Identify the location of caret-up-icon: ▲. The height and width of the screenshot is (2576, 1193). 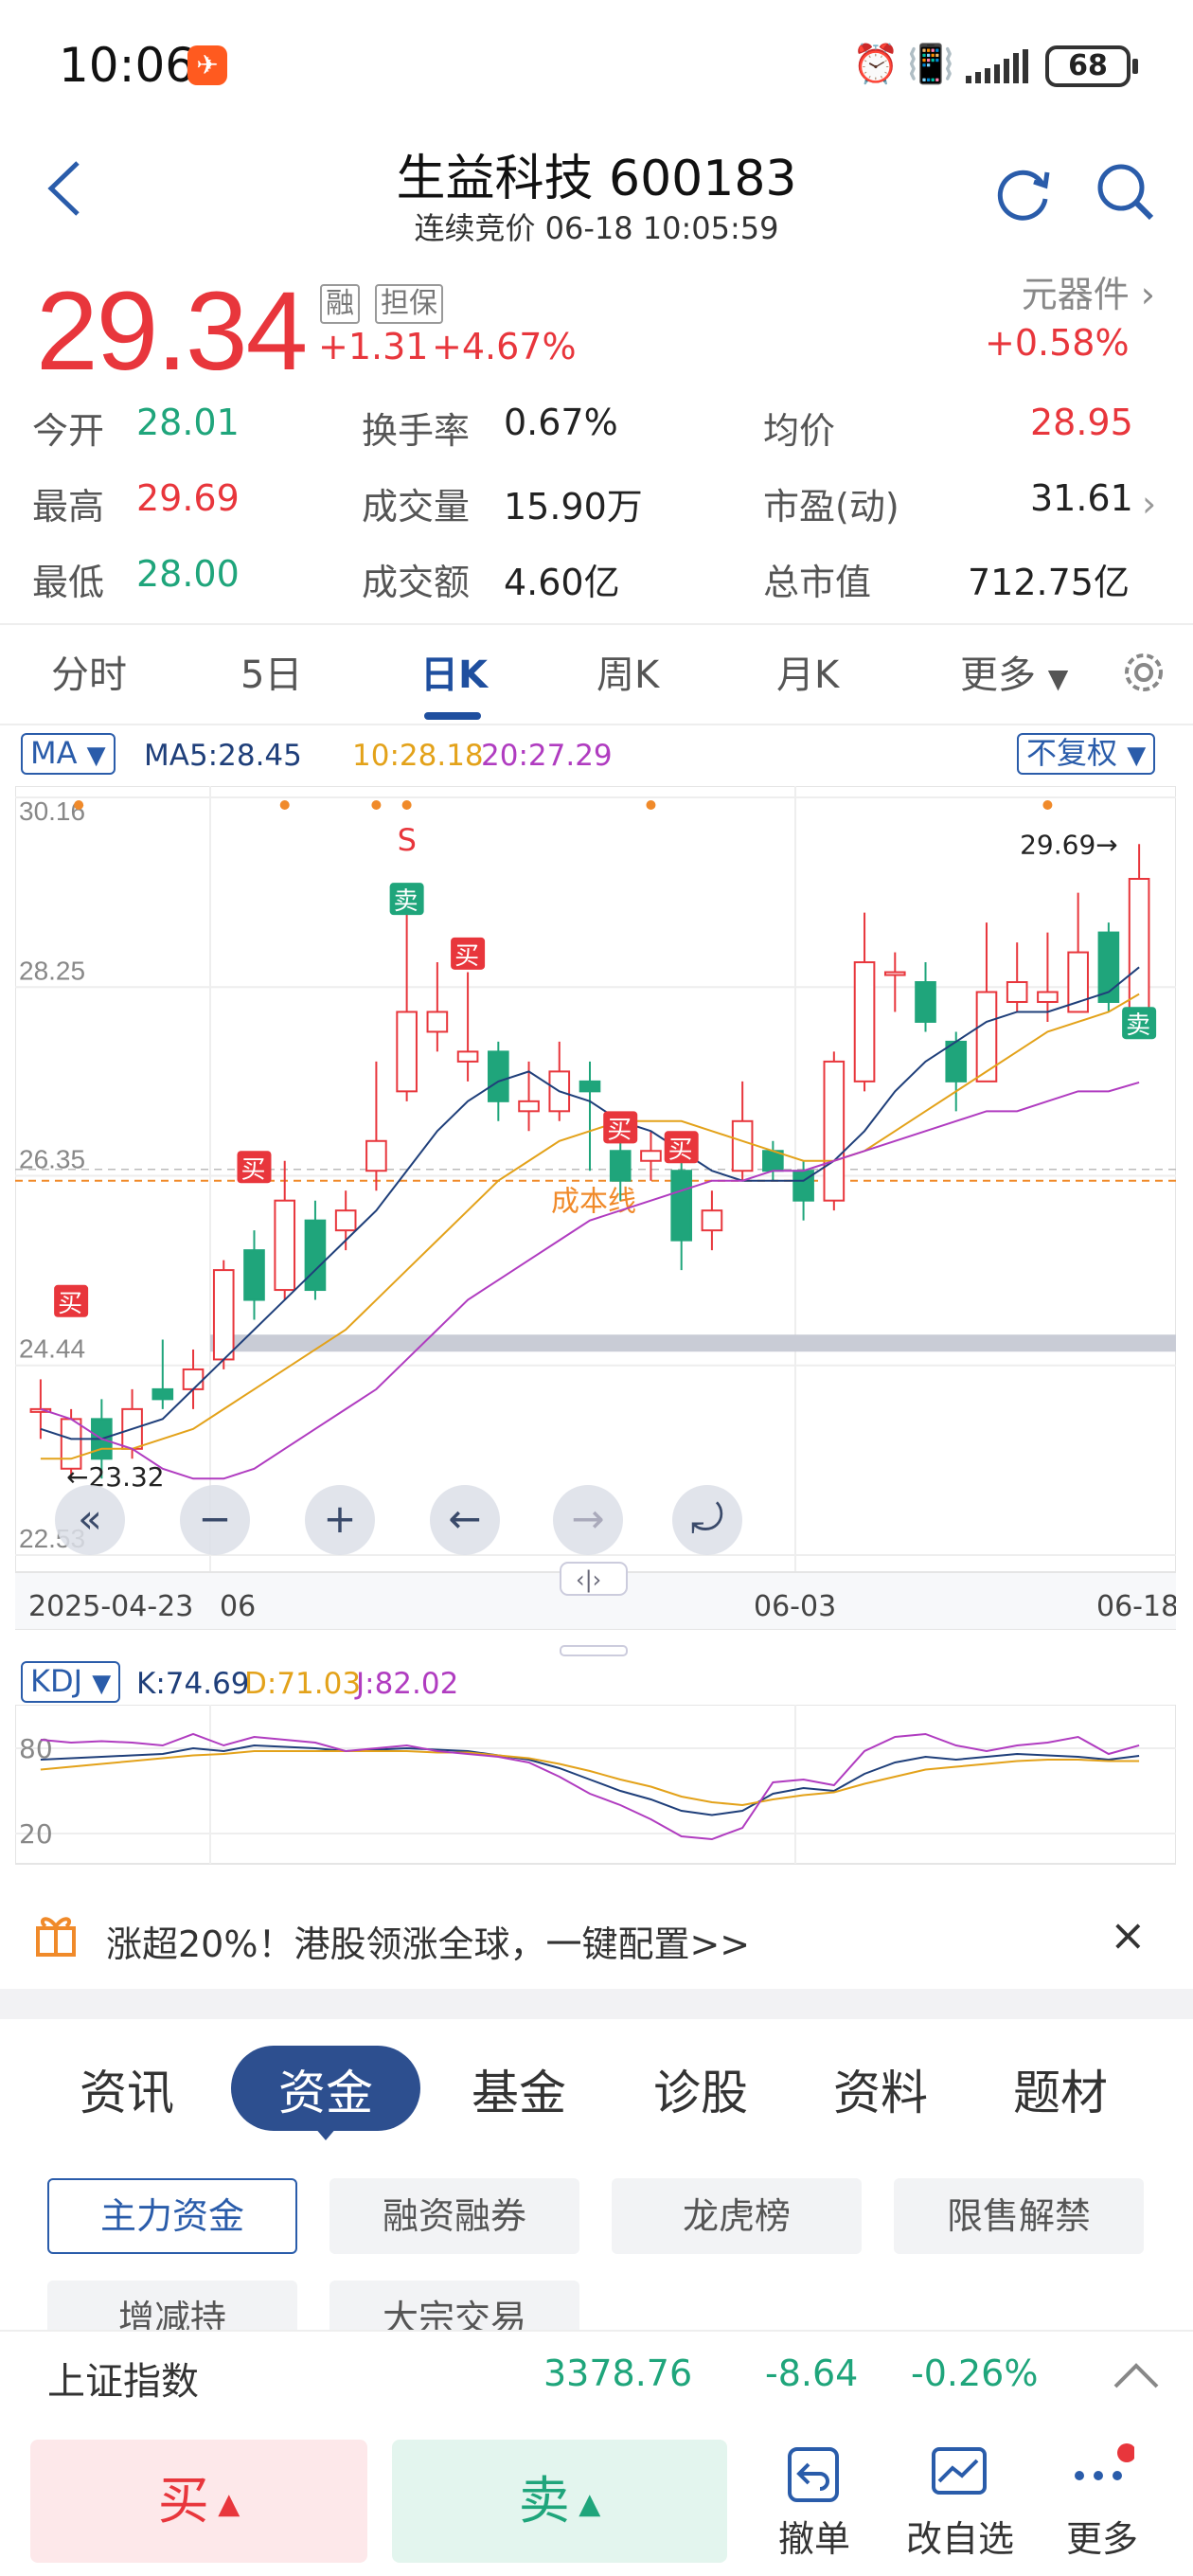
(224, 2504).